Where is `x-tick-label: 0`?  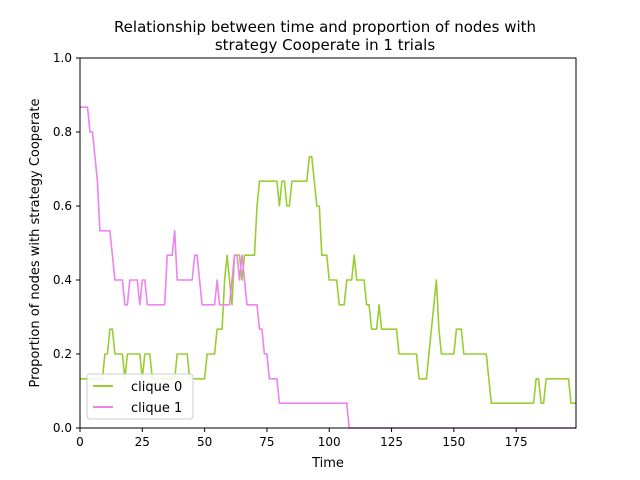 x-tick-label: 0 is located at coordinates (80, 442).